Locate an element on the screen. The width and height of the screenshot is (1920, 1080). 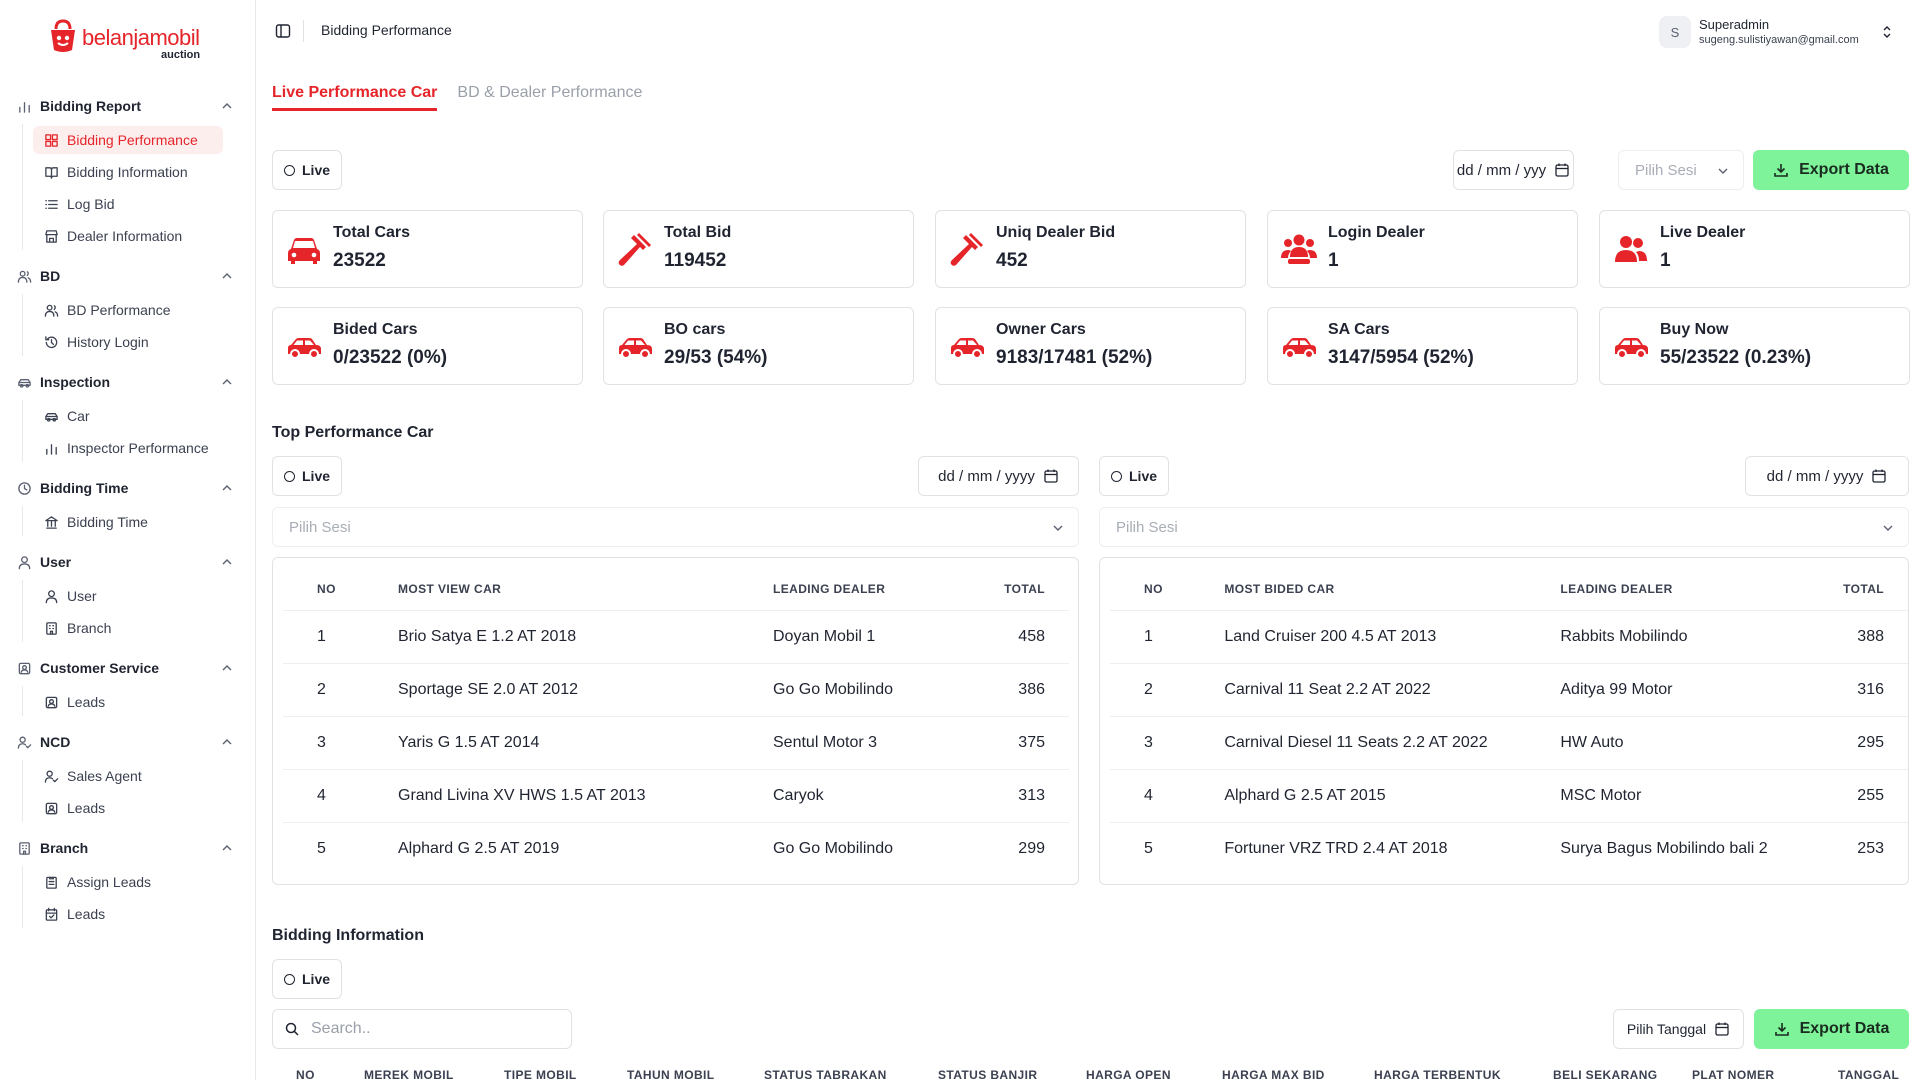
date-input-right: dd / mm / yyyy is located at coordinates (1827, 476).